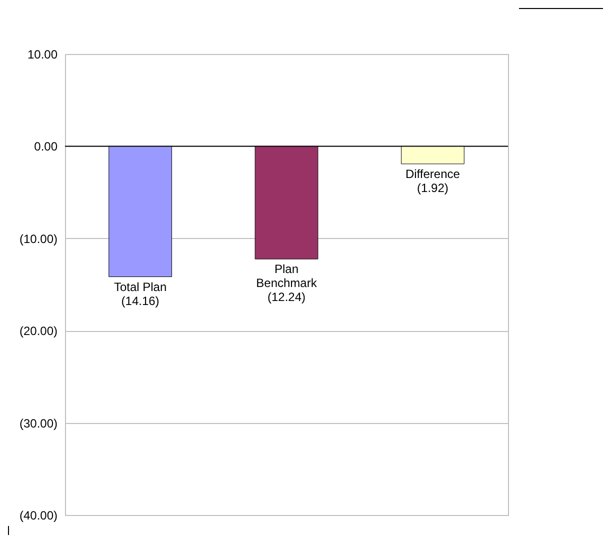  What do you see at coordinates (38, 331) in the screenshot?
I see `y-tick-label: (20.00)` at bounding box center [38, 331].